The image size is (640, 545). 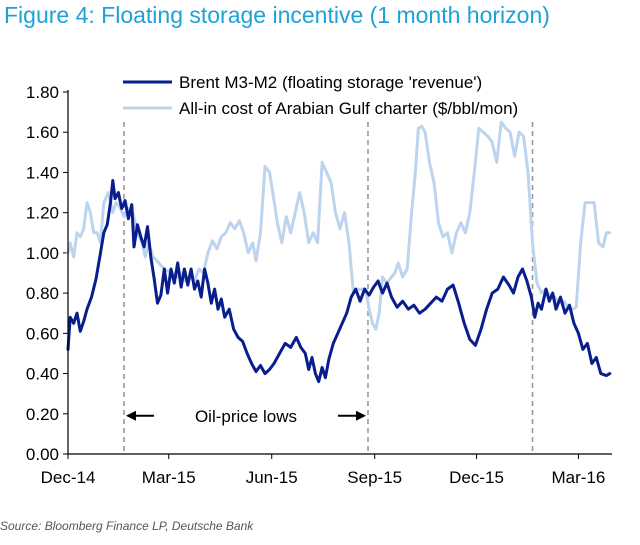 What do you see at coordinates (130, 415) in the screenshot?
I see `annotation-arrowhead-left` at bounding box center [130, 415].